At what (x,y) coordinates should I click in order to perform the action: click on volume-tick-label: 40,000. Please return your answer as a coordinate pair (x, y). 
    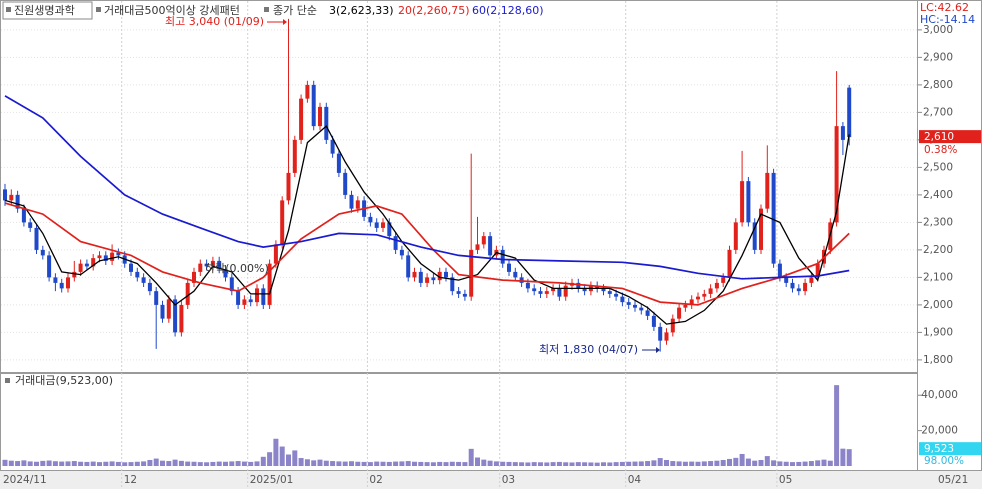
    Looking at the image, I should click on (939, 395).